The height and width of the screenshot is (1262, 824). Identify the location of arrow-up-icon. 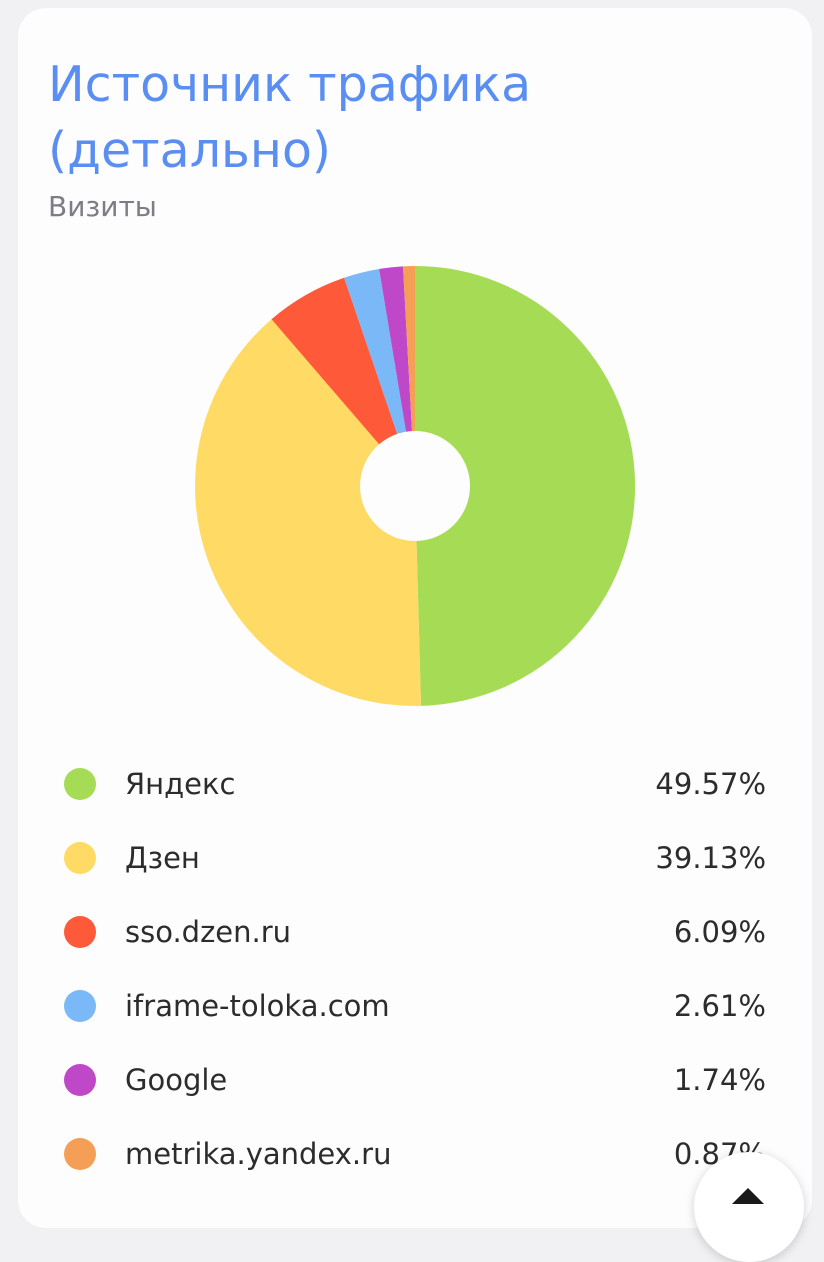
(748, 1196).